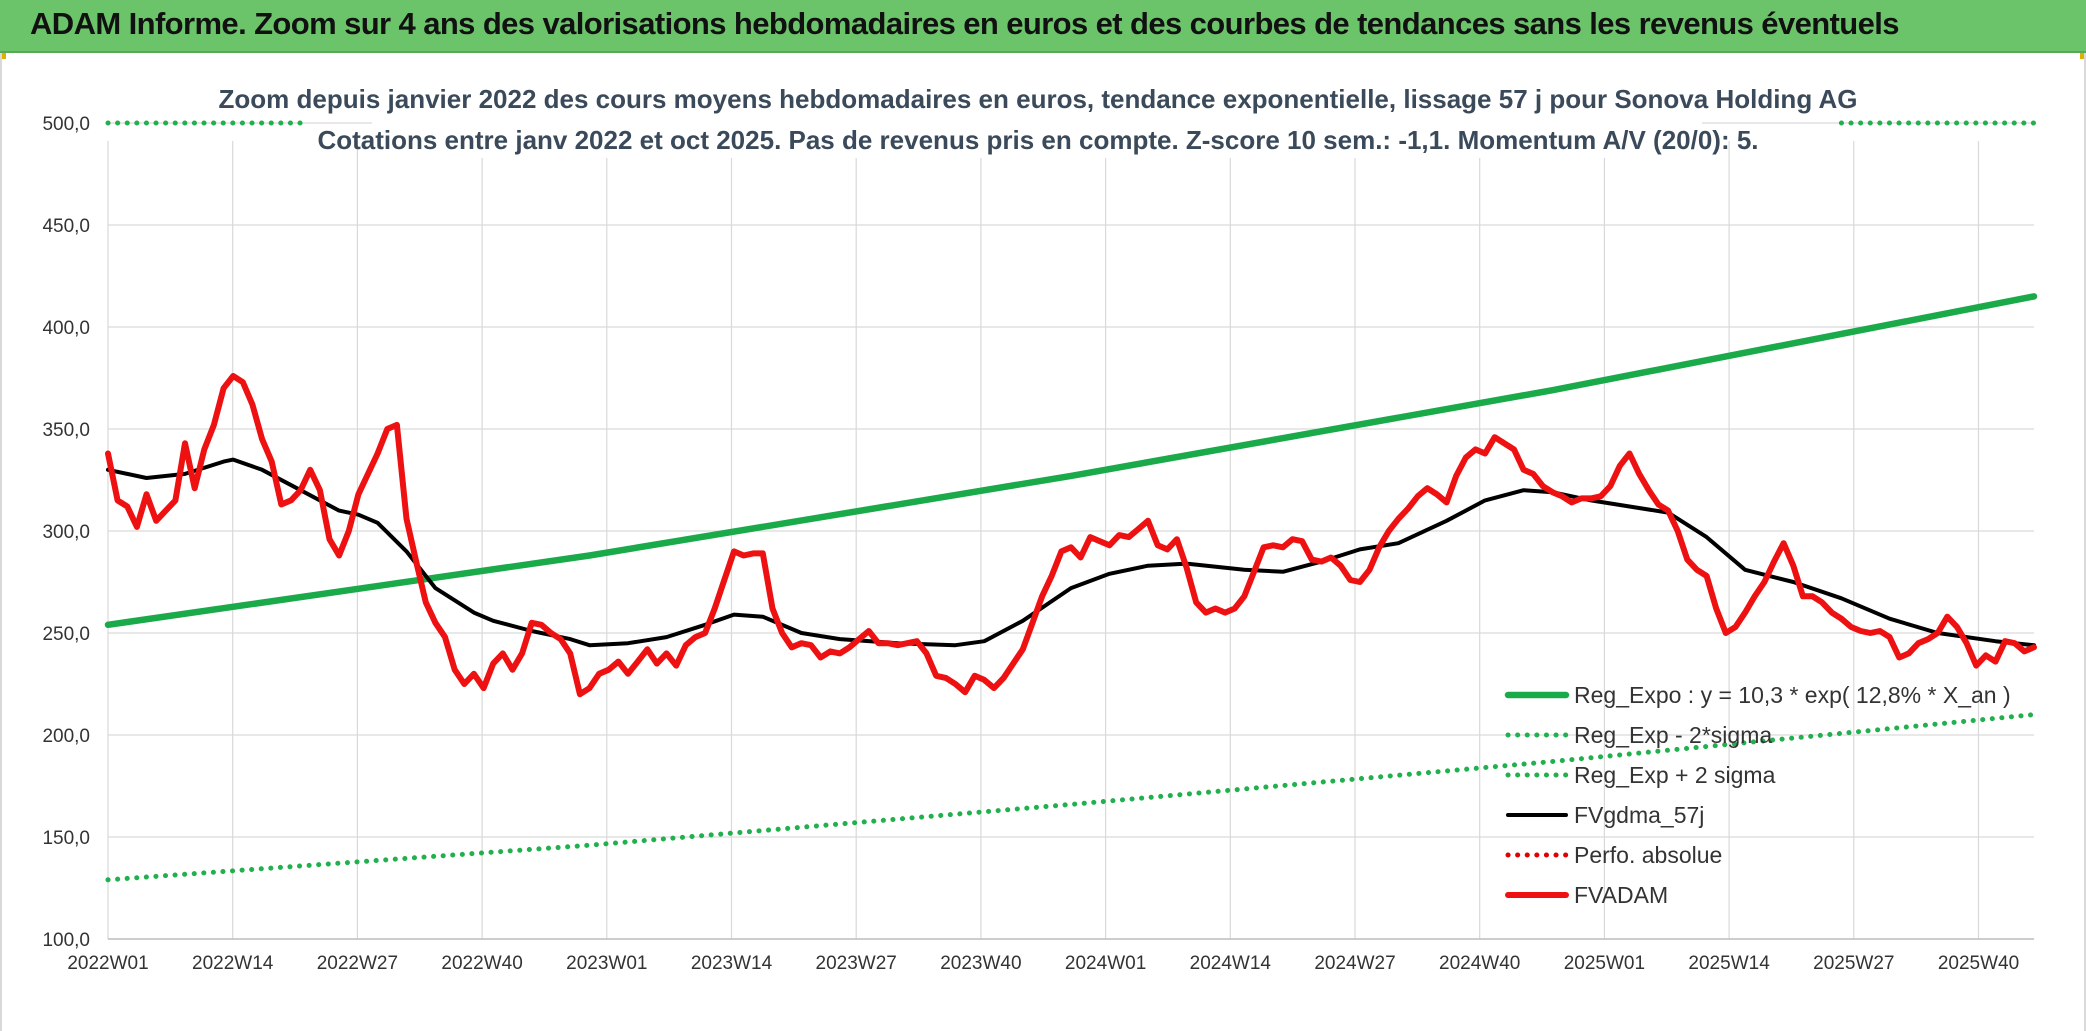 The height and width of the screenshot is (1031, 2086). I want to click on legend-label-reg-exp-2-sigma: Reg_Exp - 2*sigma, so click(1673, 735).